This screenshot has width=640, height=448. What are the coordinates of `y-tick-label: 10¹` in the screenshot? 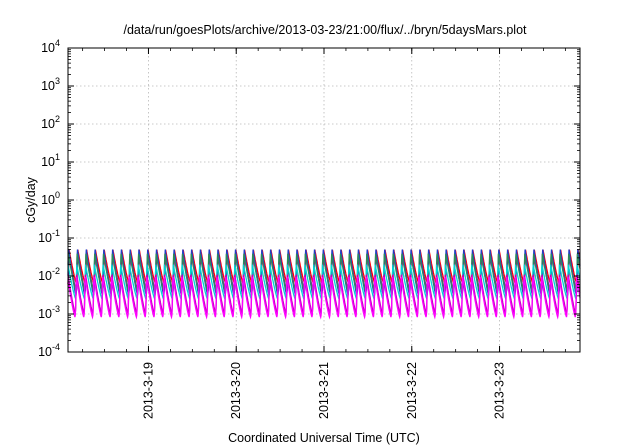 It's located at (50, 160).